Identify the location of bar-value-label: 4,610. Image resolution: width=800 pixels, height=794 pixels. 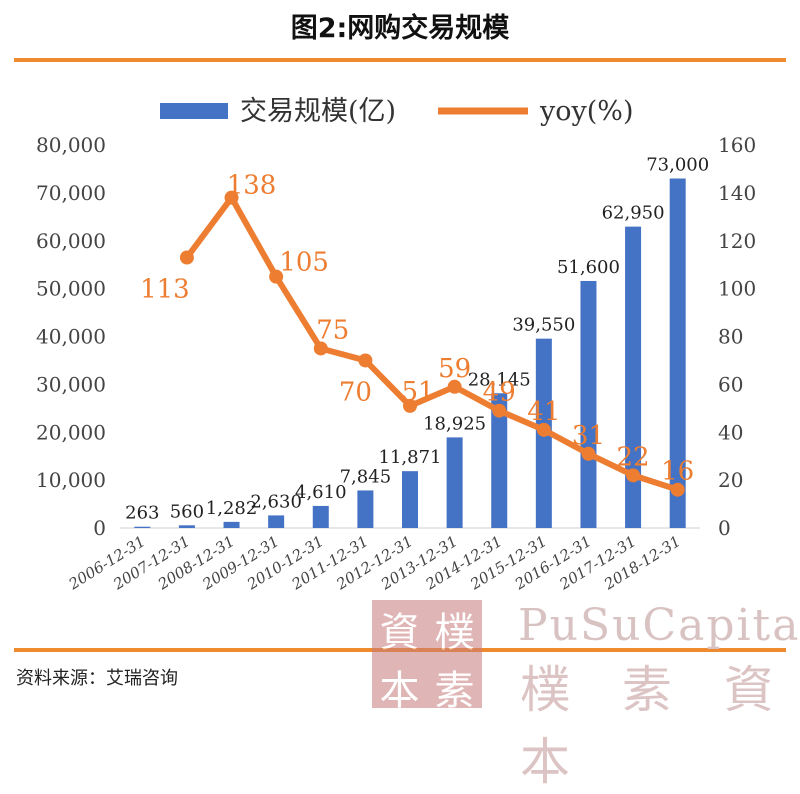
(321, 492).